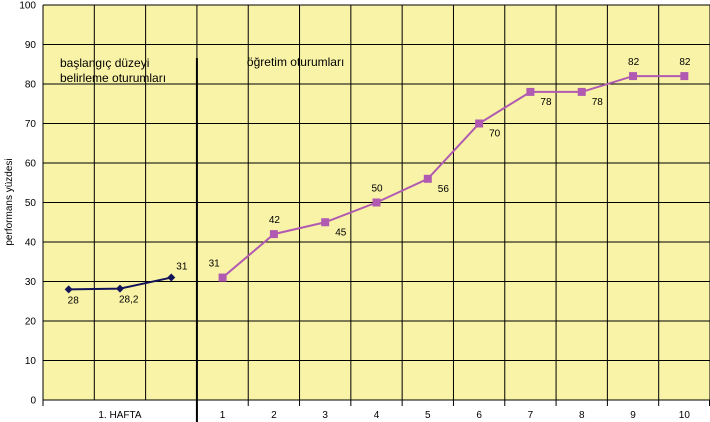 The height and width of the screenshot is (422, 710). What do you see at coordinates (31, 124) in the screenshot?
I see `y-tick-label: 70` at bounding box center [31, 124].